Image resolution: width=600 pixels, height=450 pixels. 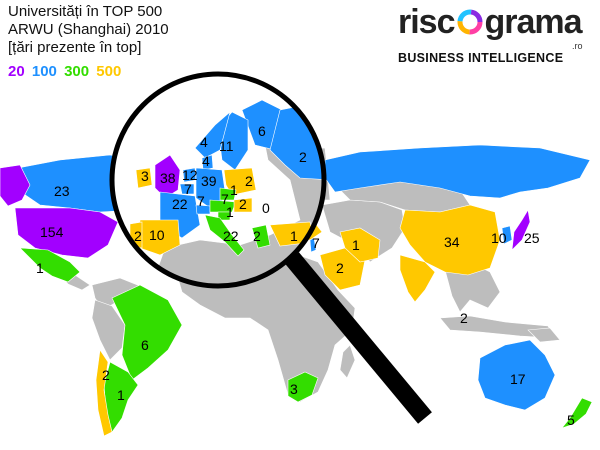 I want to click on map-subtitle: ARWU (Shanghai) 2010, so click(x=88, y=29).